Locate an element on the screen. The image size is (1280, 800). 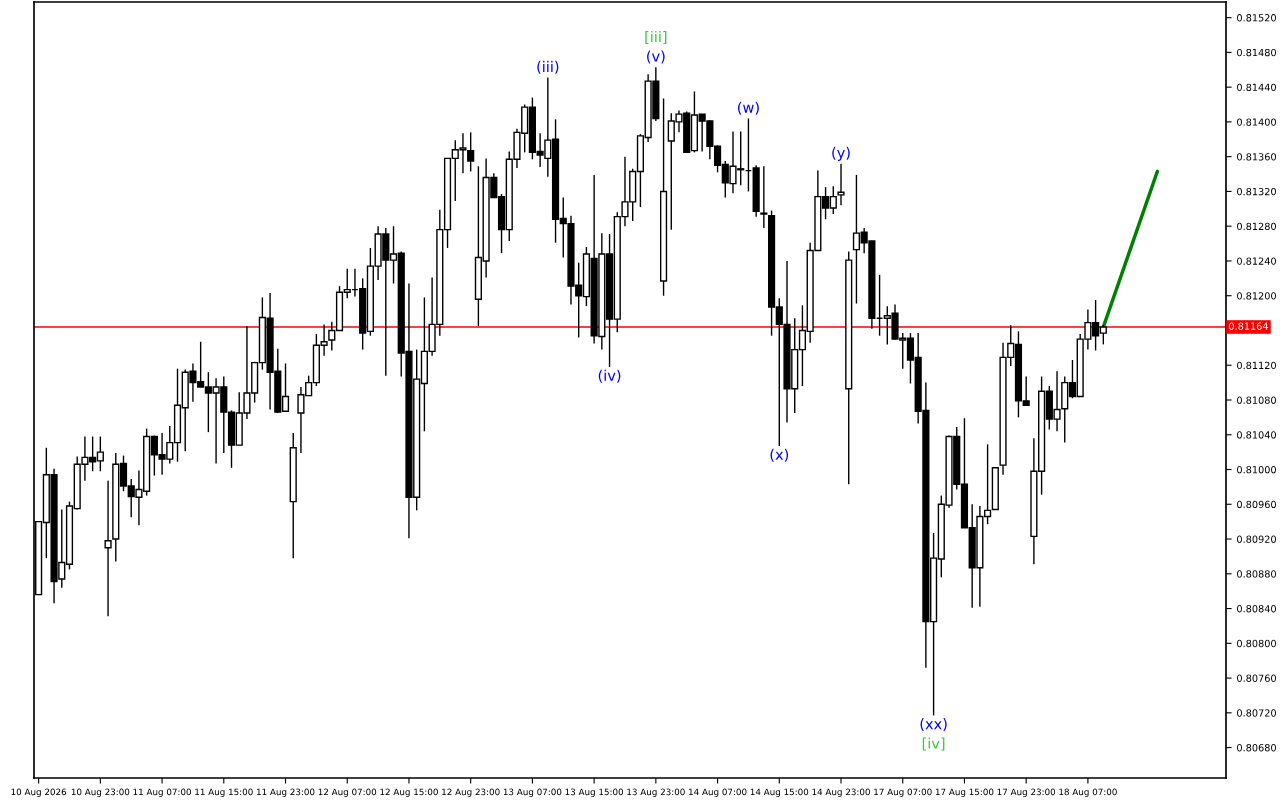
annotation: [iii] is located at coordinates (656, 37).